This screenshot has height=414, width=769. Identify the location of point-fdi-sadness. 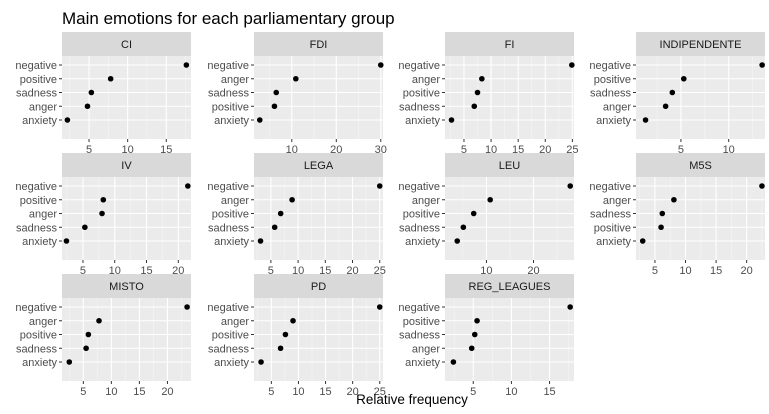
(276, 92).